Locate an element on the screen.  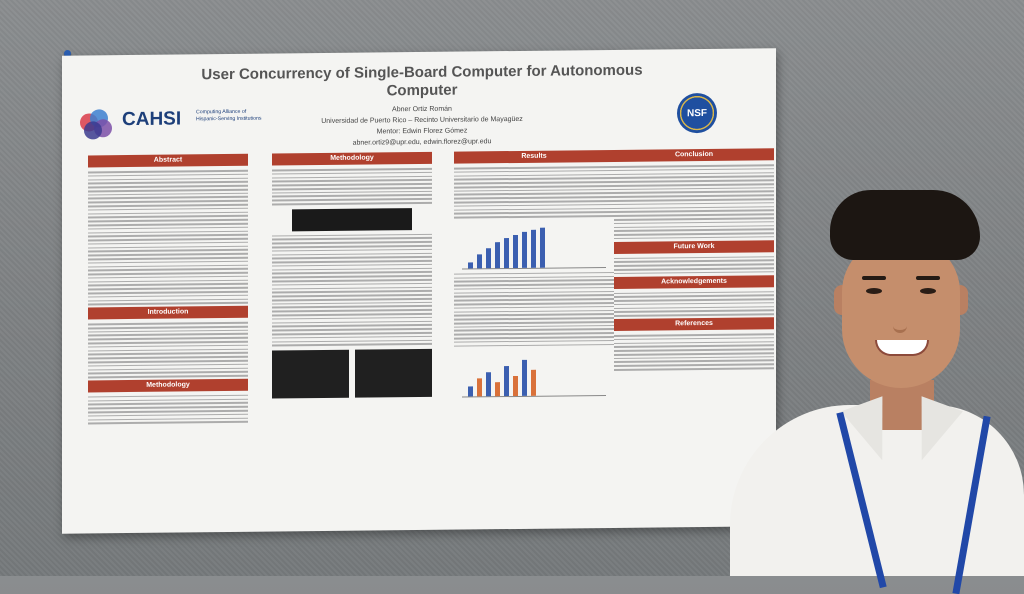
section-results: Results is located at coordinates (534, 156).